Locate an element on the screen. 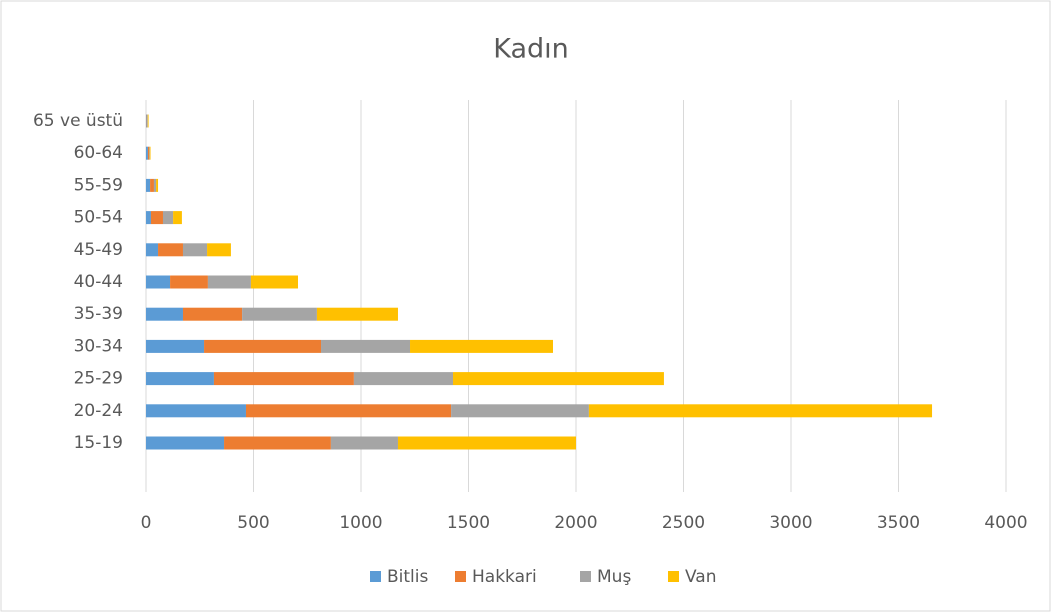  y-tick-label: 50-54 is located at coordinates (98, 218).